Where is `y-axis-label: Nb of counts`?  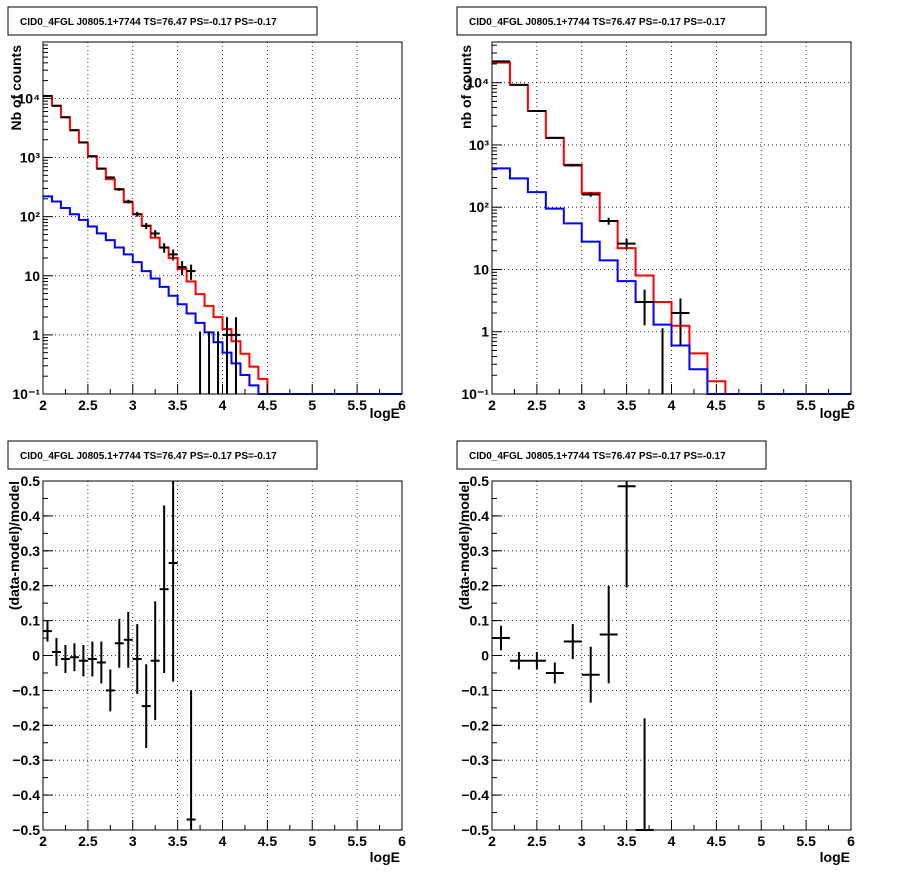
y-axis-label: Nb of counts is located at coordinates (16, 88).